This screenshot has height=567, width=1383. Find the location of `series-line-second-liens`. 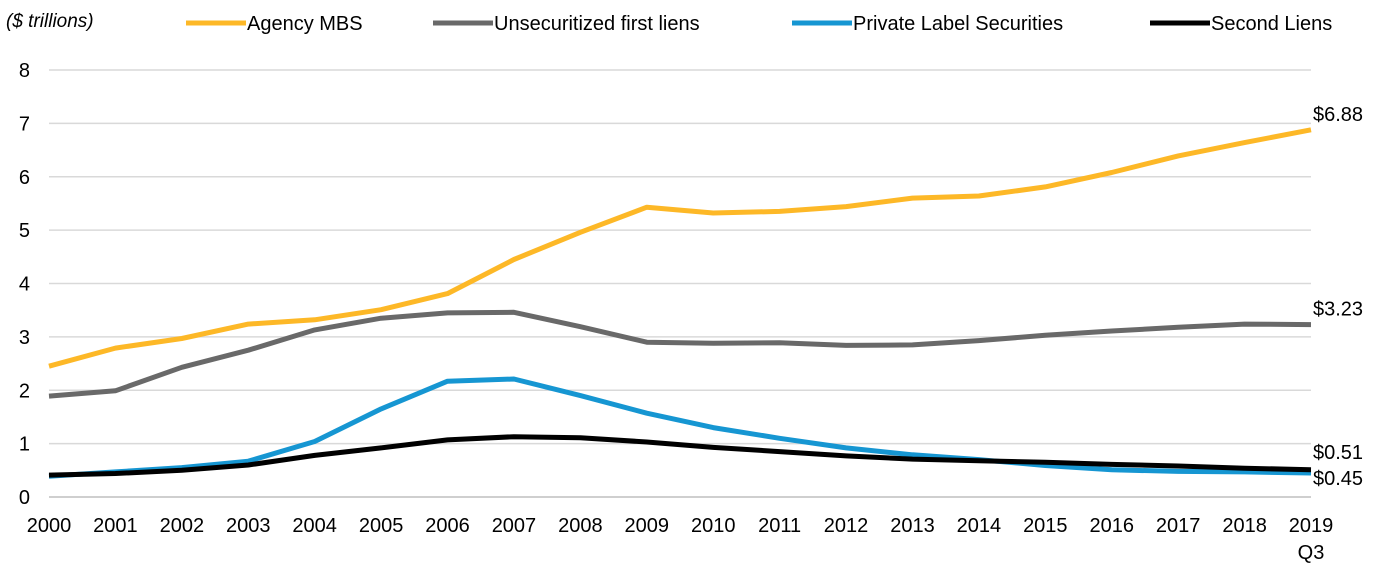

series-line-second-liens is located at coordinates (680, 456).